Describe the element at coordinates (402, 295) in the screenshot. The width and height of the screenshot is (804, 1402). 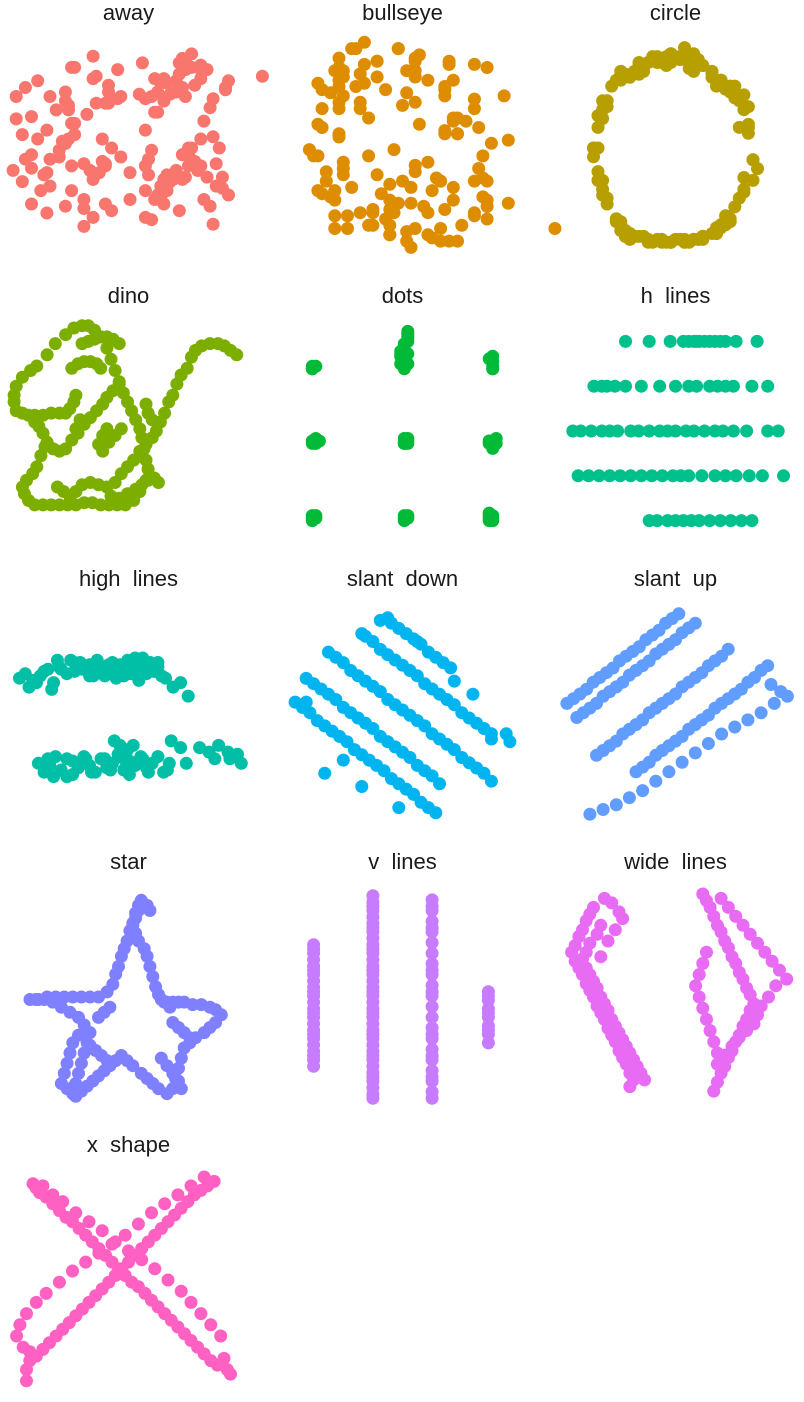
I see `panel-title: dots` at that location.